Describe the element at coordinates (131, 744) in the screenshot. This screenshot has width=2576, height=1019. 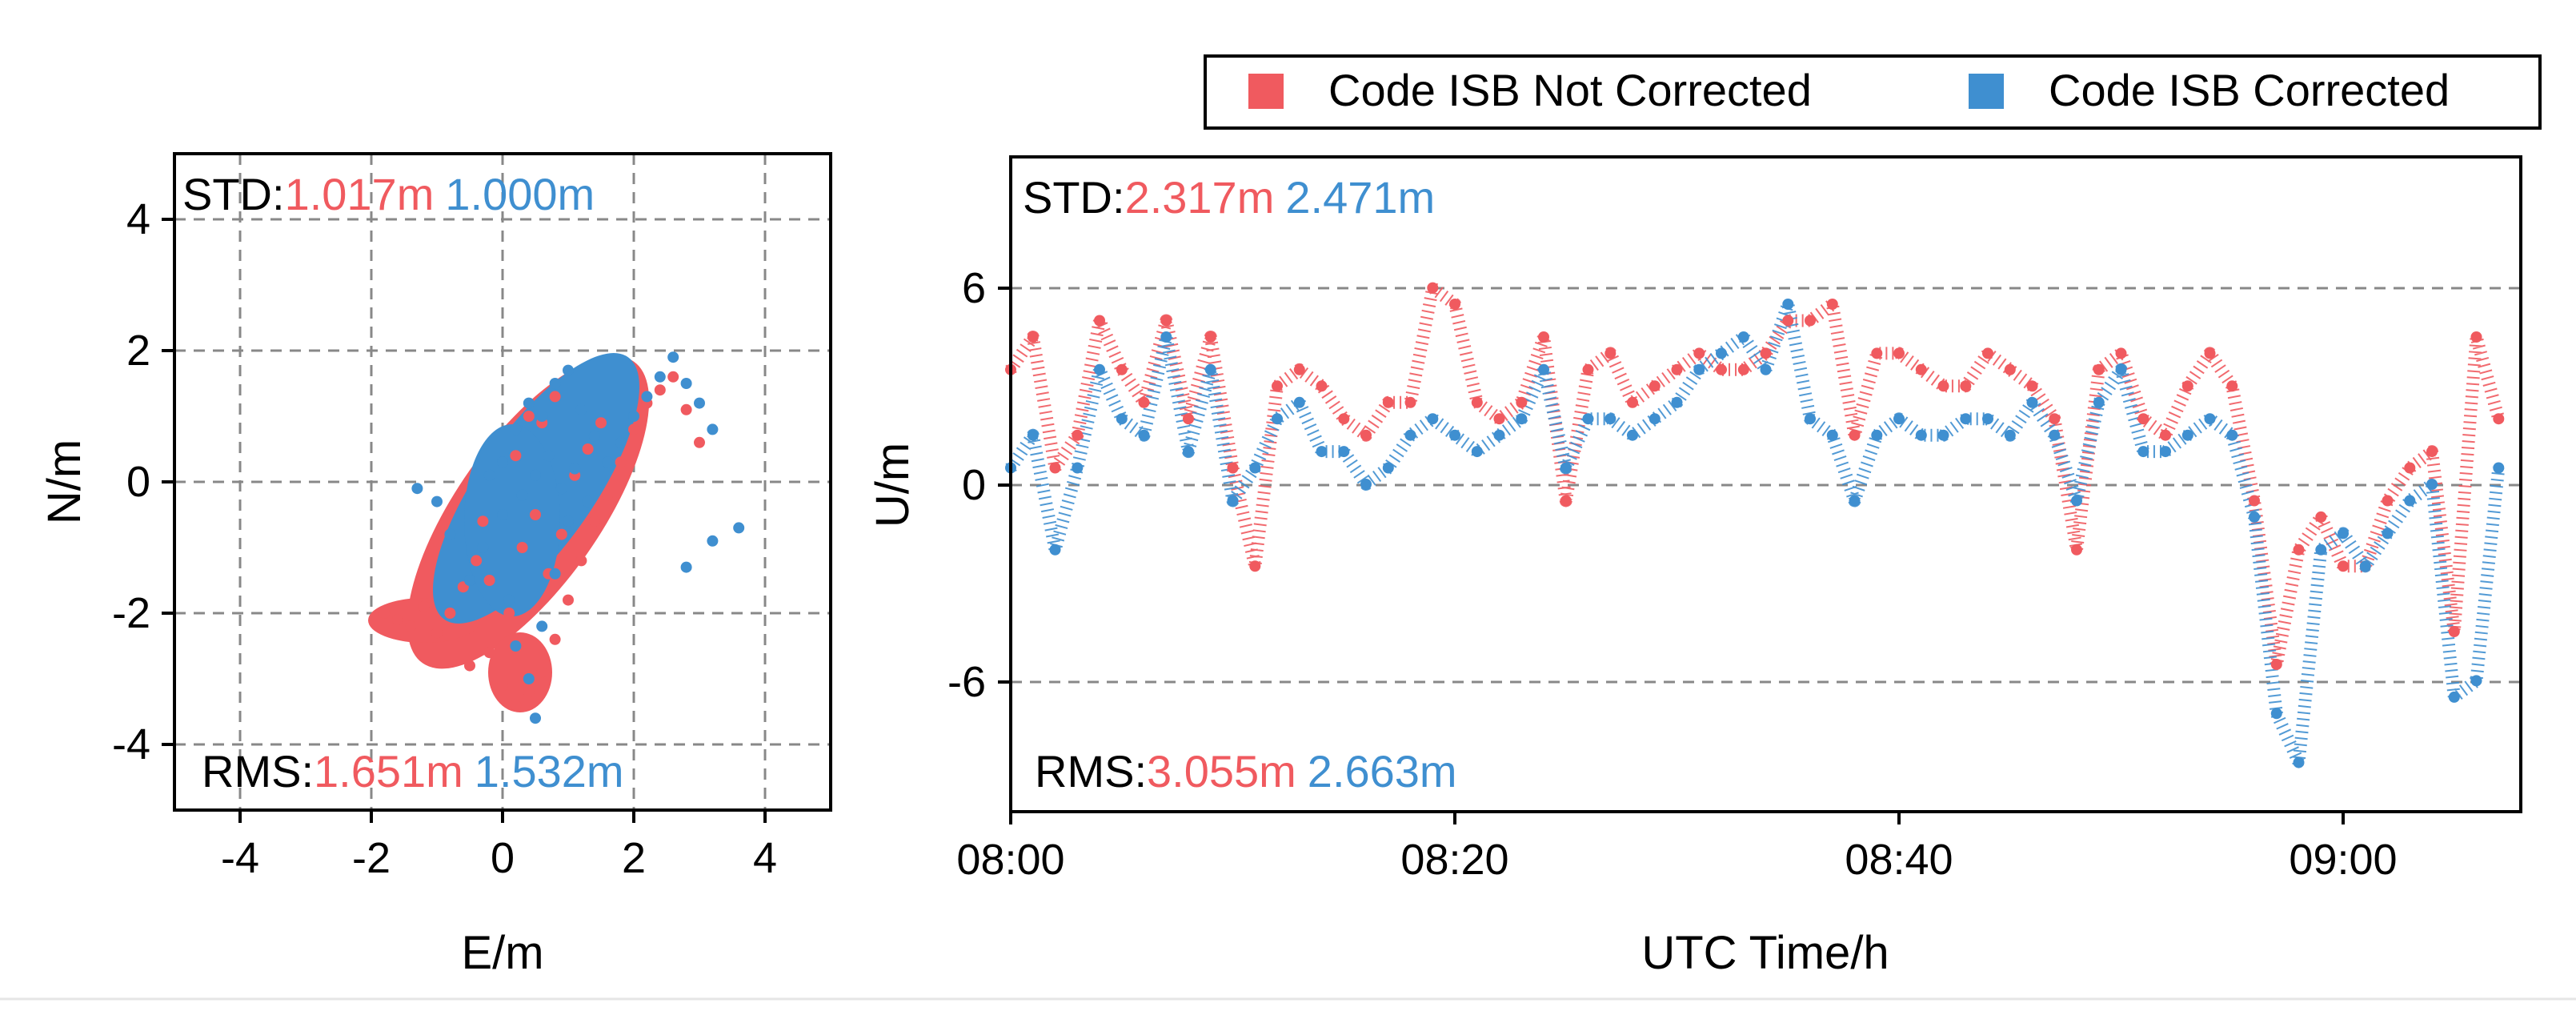
I see `en-ytick-label: -4` at that location.